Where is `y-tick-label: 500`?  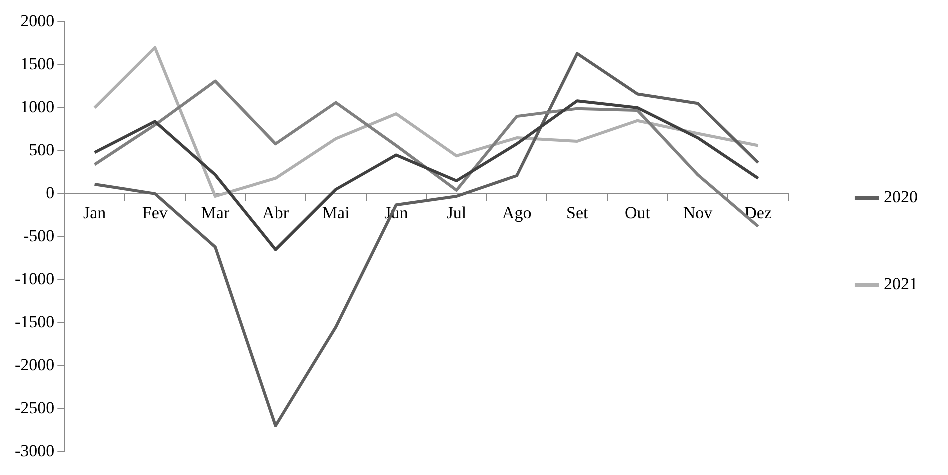
y-tick-label: 500 is located at coordinates (42, 150).